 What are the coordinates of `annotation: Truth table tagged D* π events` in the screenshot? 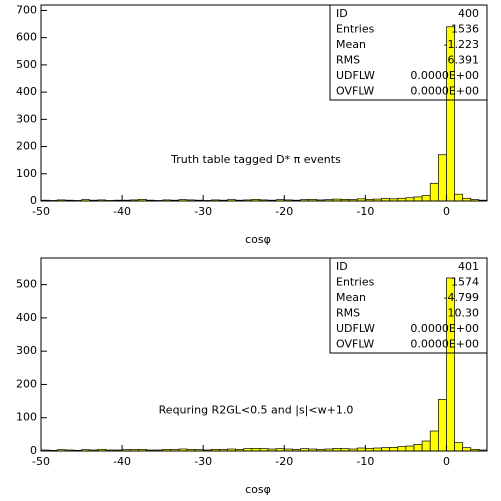 It's located at (255, 159).